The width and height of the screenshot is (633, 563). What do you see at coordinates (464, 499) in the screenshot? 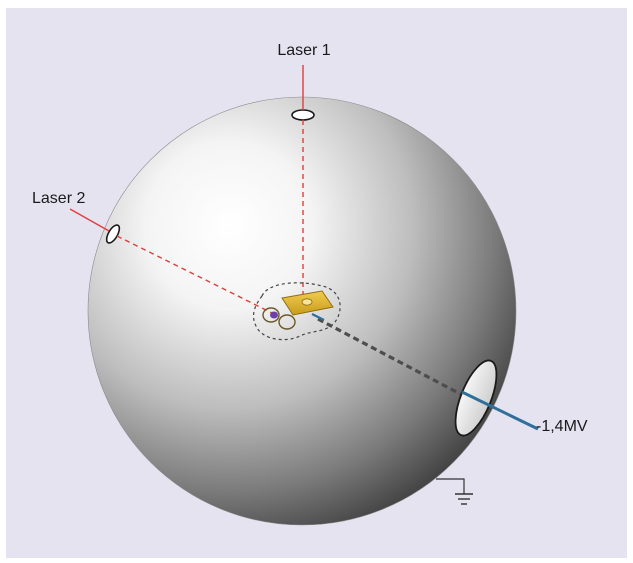
I see `ground-icon` at bounding box center [464, 499].